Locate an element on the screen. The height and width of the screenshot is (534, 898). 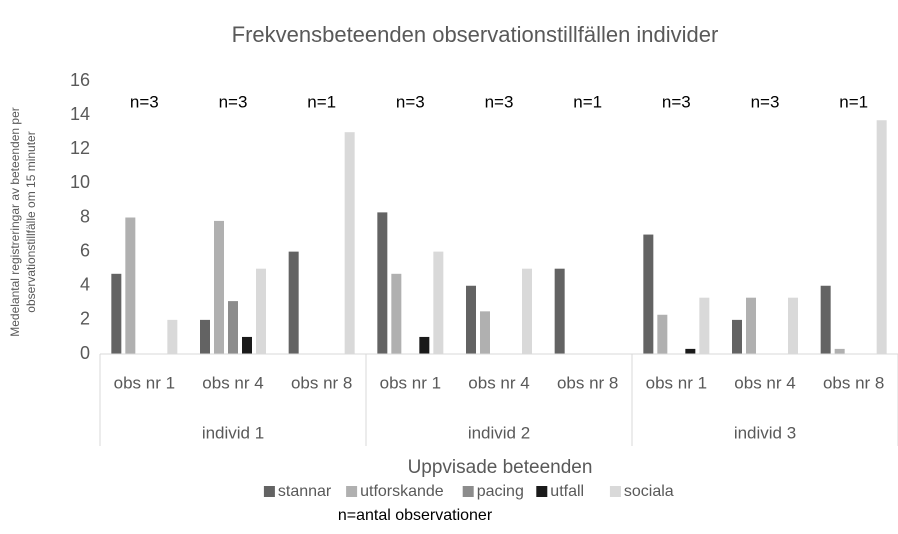
legend-label: pacing is located at coordinates (500, 491).